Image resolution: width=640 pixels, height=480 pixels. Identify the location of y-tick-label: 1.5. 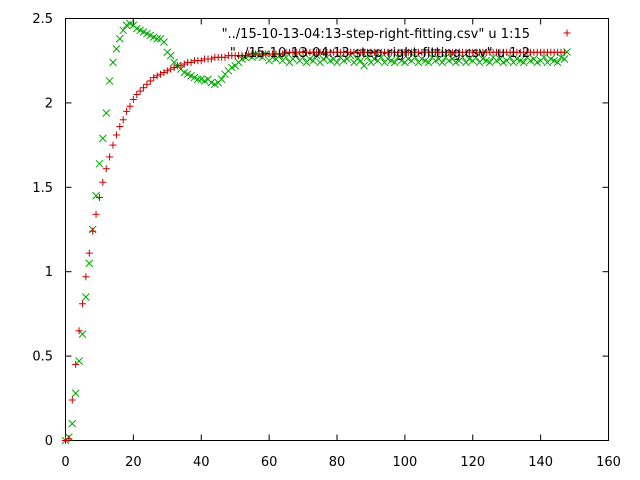
(42, 188).